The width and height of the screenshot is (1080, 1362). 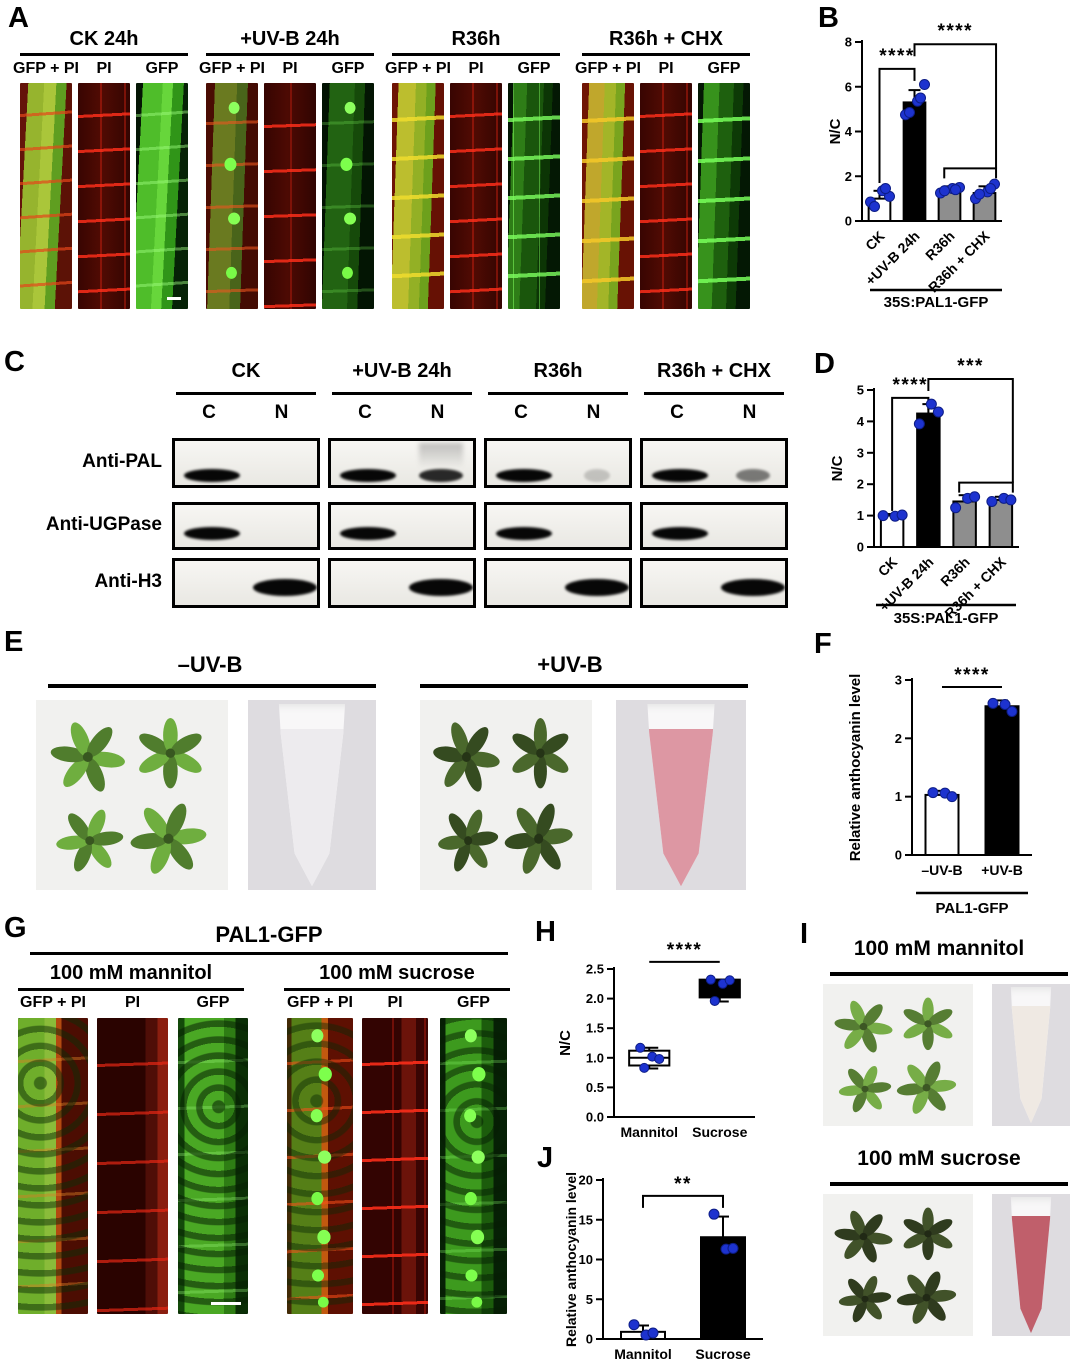 I want to click on treatment-title-uv-b: –UV-B, so click(x=210, y=664).